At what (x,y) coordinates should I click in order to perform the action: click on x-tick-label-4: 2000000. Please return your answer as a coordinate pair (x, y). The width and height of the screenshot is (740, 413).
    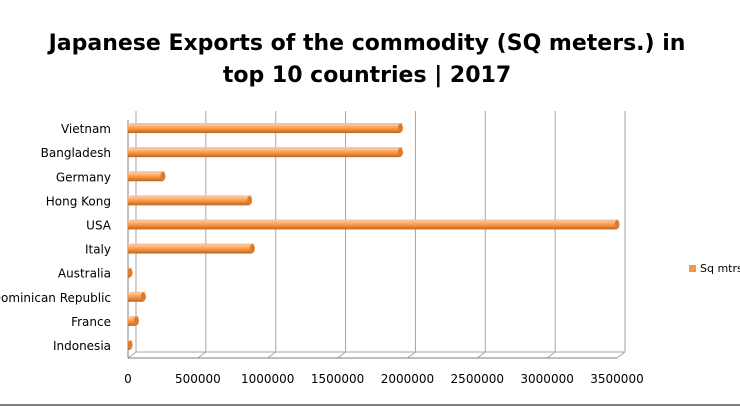
    Looking at the image, I should click on (407, 379).